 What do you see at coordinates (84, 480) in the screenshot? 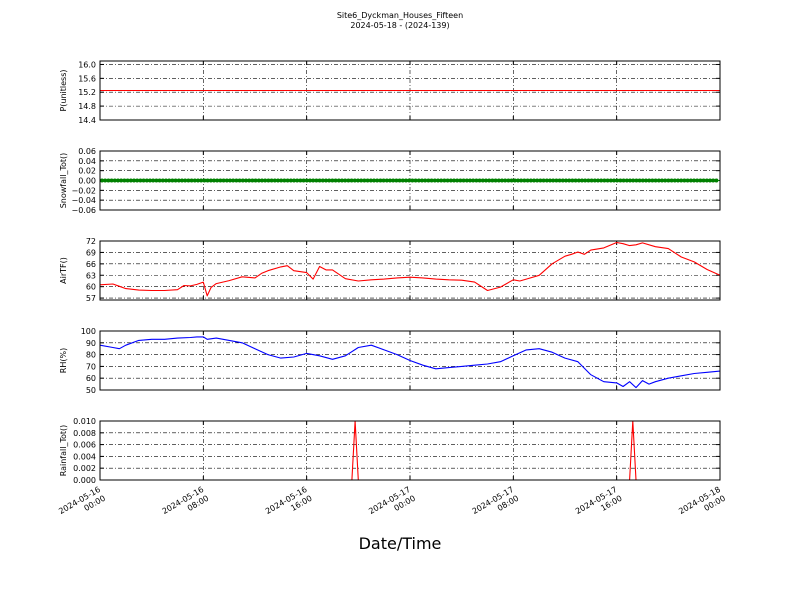
I see `y-tick-label: 0.000` at bounding box center [84, 480].